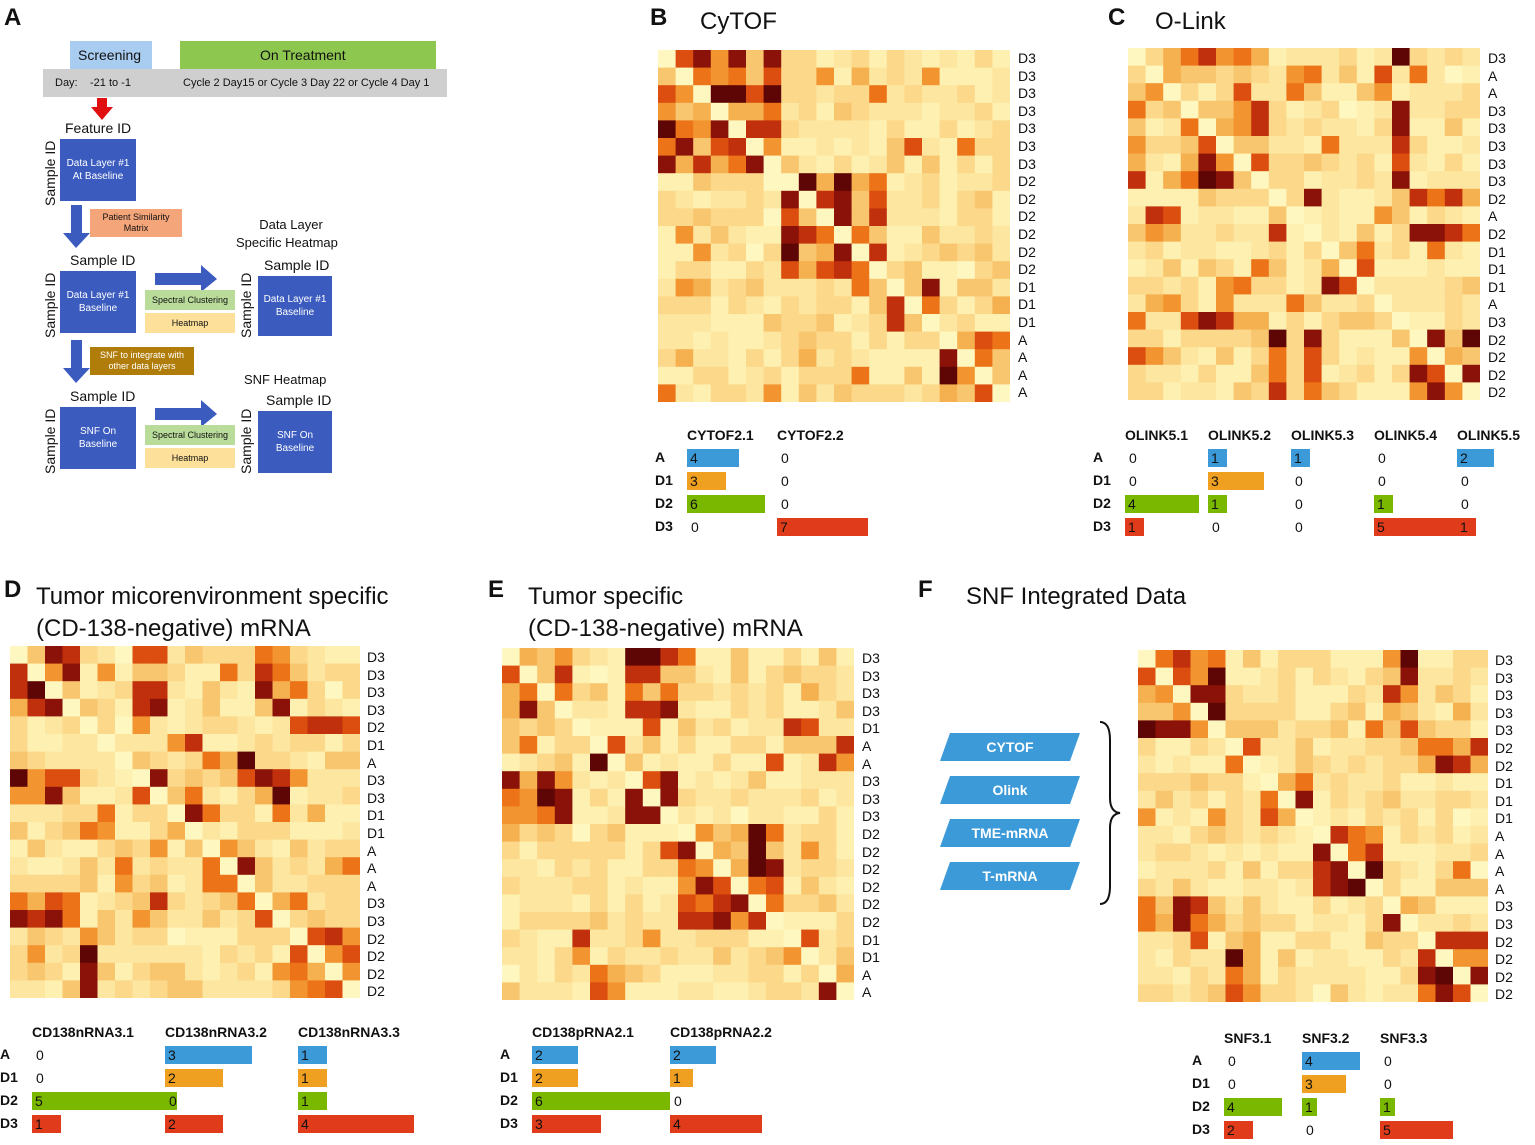 This screenshot has width=1535, height=1145. I want to click on cluster-count-bar: 1, so click(312, 1055).